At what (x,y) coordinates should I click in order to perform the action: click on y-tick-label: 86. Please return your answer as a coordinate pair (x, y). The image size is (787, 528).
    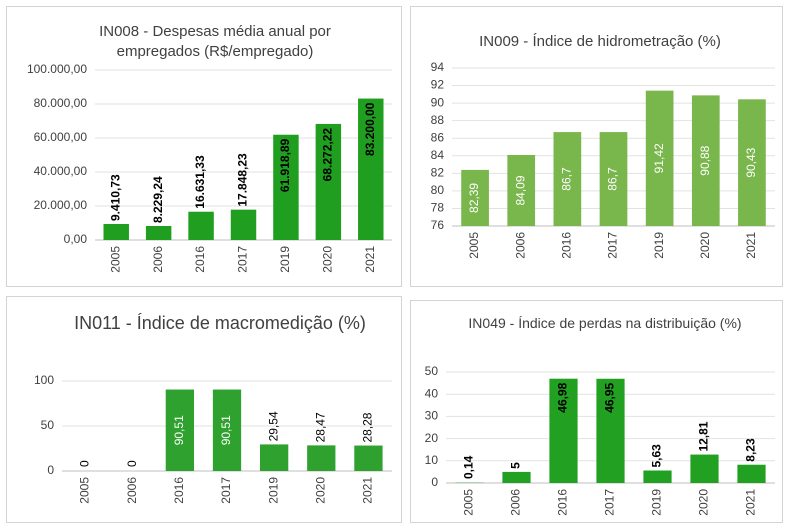
    Looking at the image, I should click on (438, 137).